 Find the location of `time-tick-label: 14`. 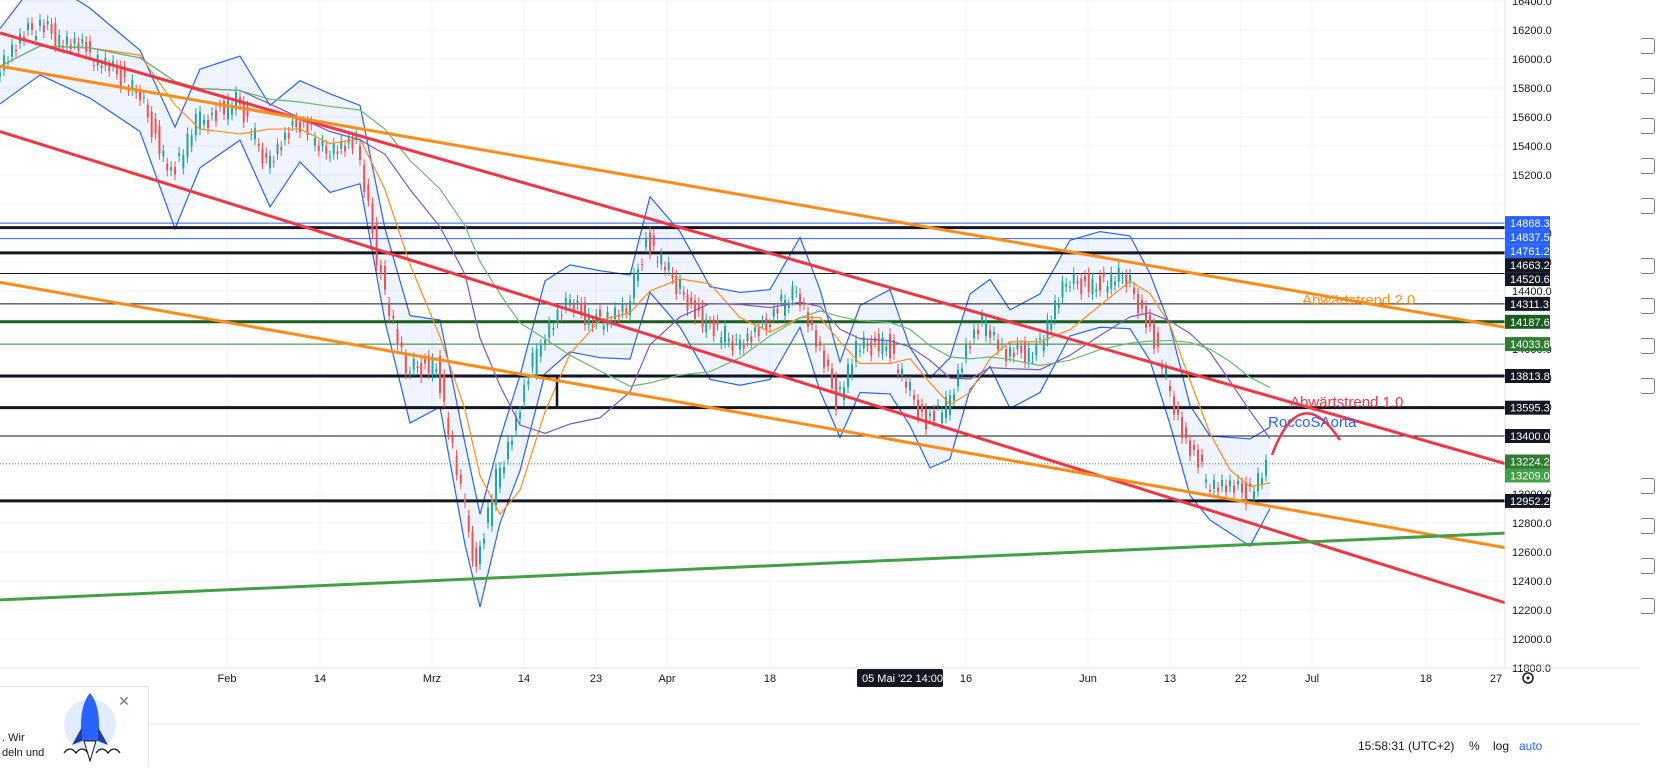

time-tick-label: 14 is located at coordinates (524, 679).